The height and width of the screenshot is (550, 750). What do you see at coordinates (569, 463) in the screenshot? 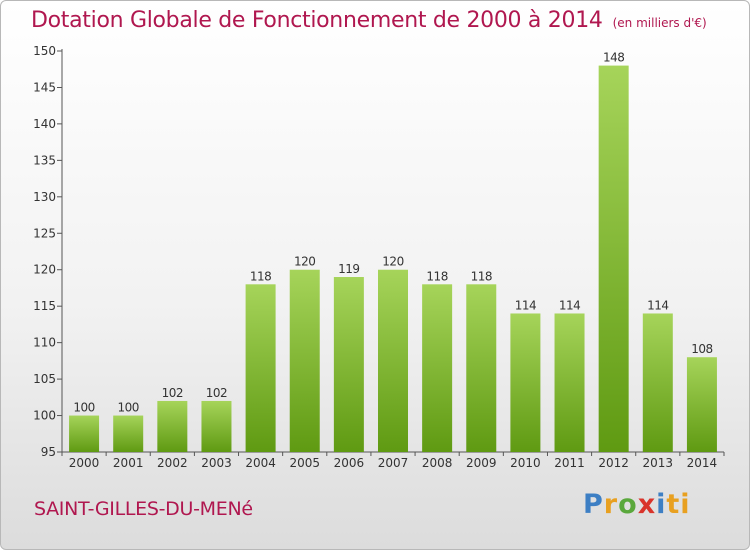
I see `x-tick-label: 2011` at bounding box center [569, 463].